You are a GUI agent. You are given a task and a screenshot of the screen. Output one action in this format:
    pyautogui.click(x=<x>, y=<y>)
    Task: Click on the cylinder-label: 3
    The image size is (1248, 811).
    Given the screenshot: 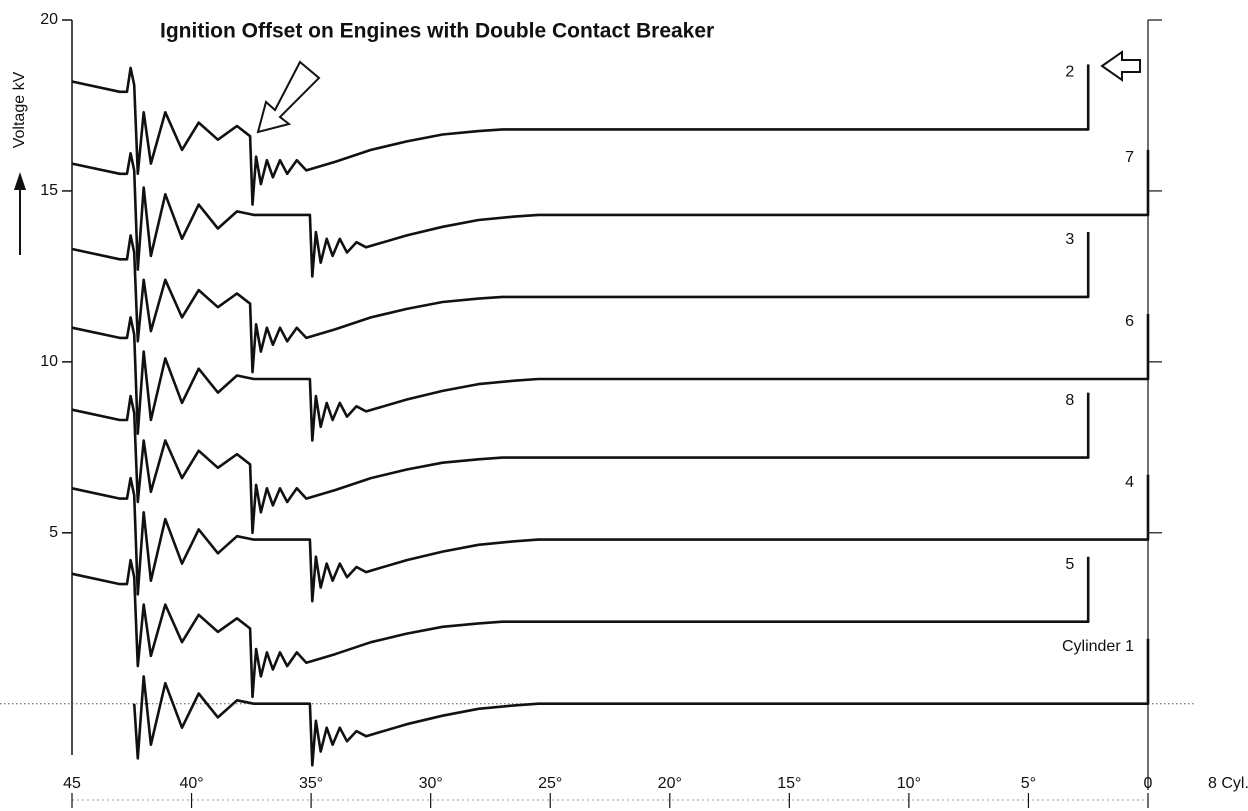 What is the action you would take?
    pyautogui.click(x=1069, y=239)
    